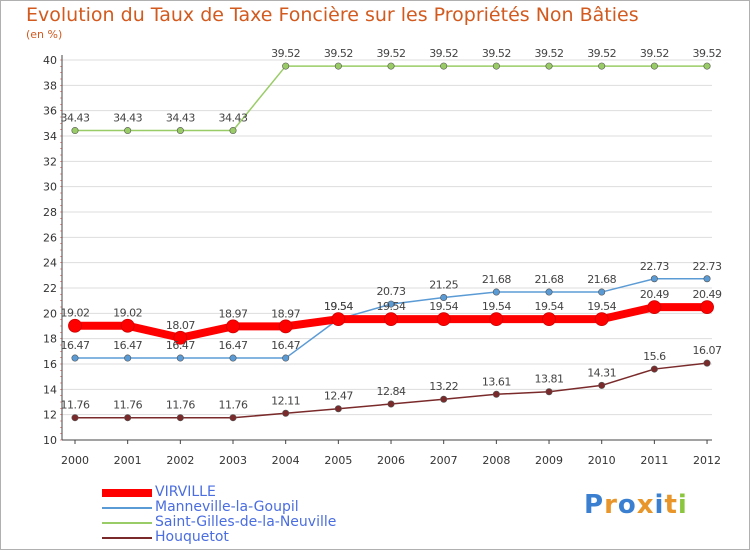  Describe the element at coordinates (654, 356) in the screenshot. I see `data-label-houquetot: 15.6` at that location.